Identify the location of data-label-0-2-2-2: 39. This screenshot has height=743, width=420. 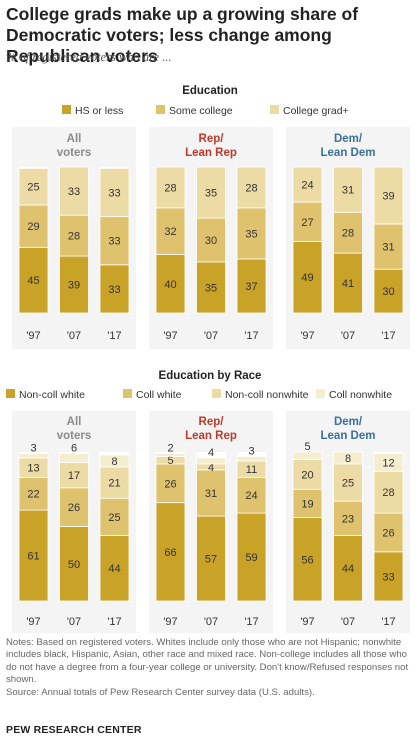
(388, 196).